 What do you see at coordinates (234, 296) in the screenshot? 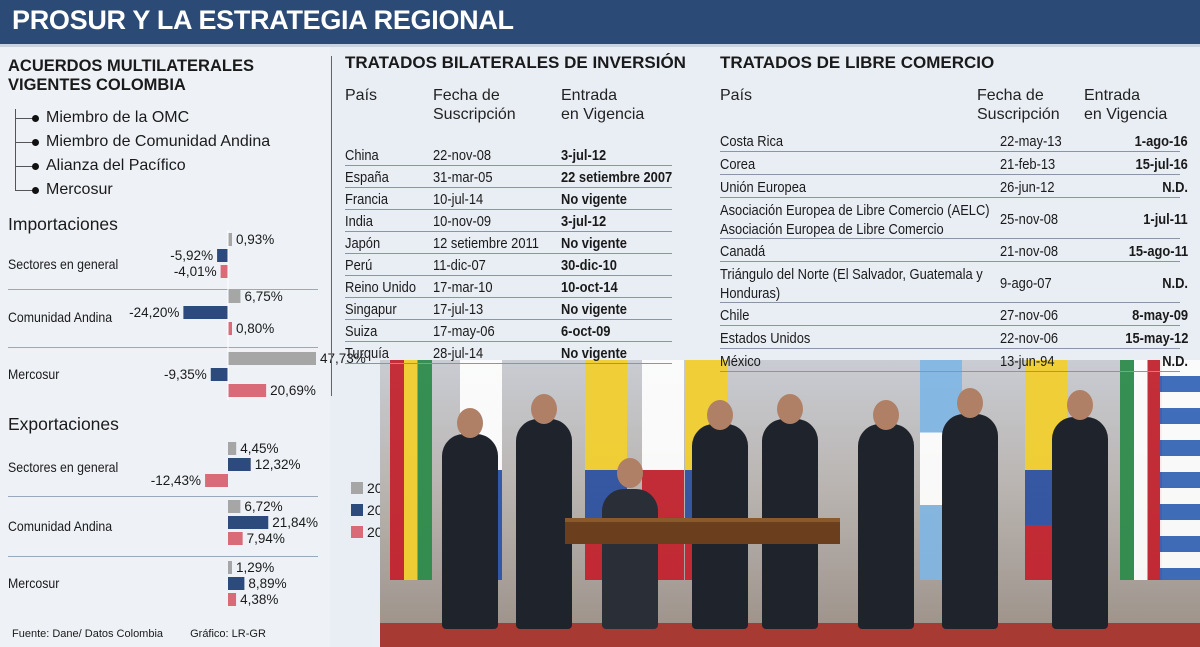
I see `bar-imp-1-2016` at bounding box center [234, 296].